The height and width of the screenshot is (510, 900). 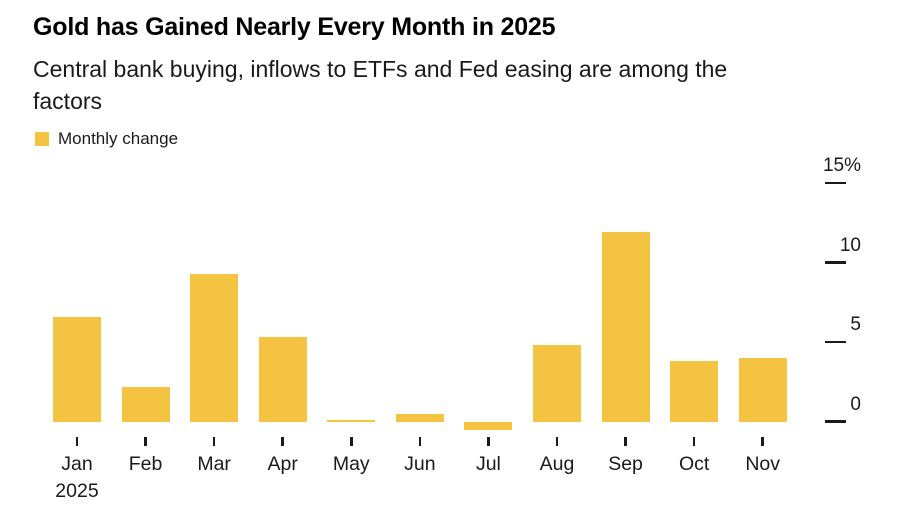 What do you see at coordinates (841, 166) in the screenshot?
I see `y-axis-label-15: 15%` at bounding box center [841, 166].